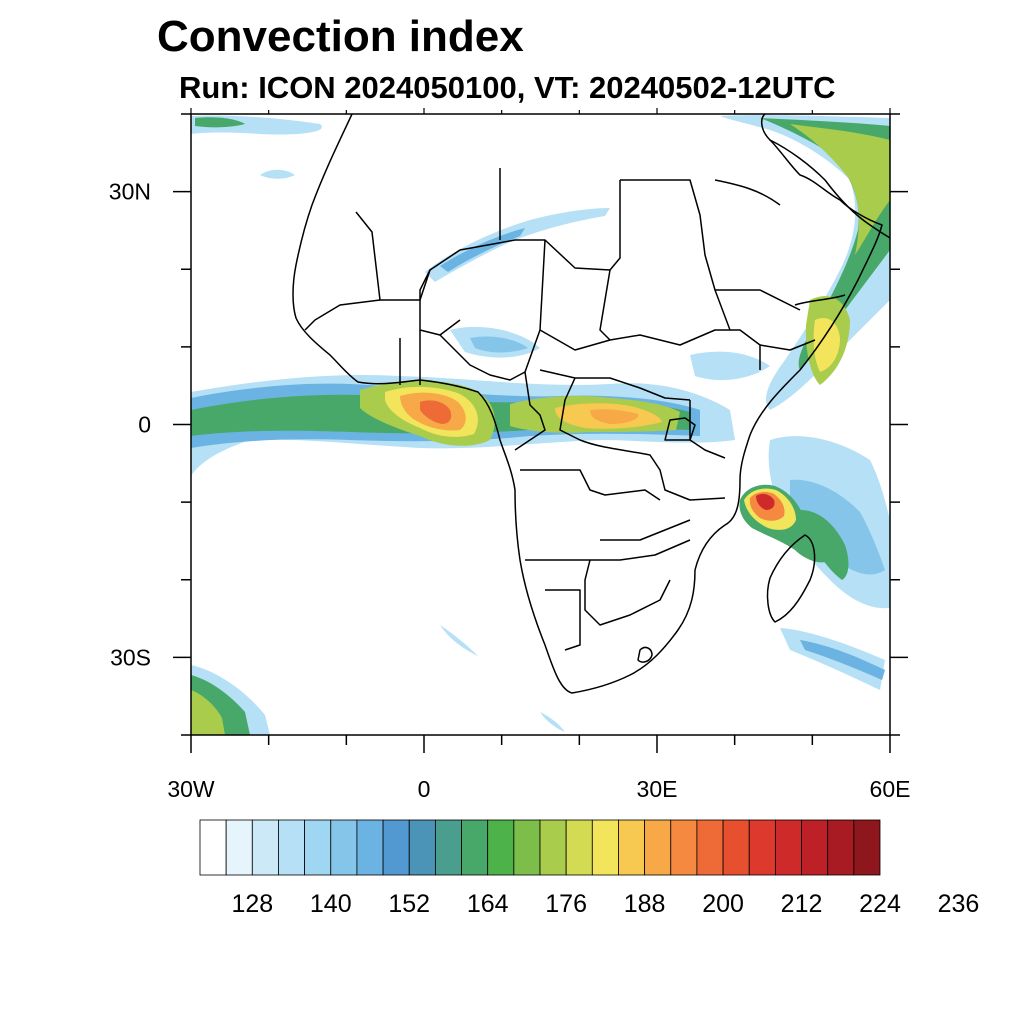 The height and width of the screenshot is (1024, 1024). I want to click on colorbar-label: 236, so click(959, 904).